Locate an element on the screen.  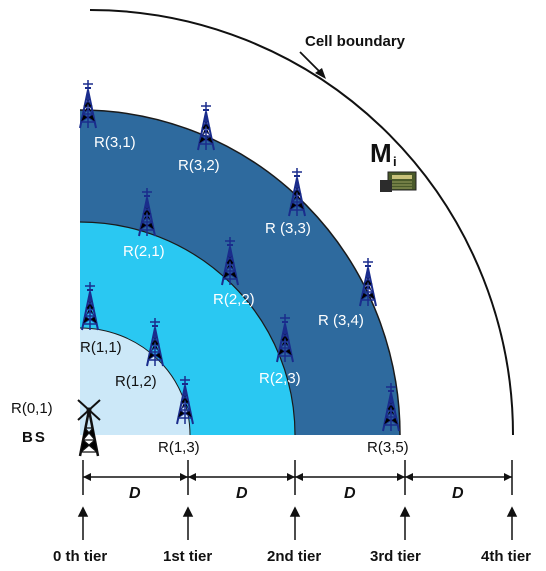
spacing-label-4: D is located at coordinates (458, 493).